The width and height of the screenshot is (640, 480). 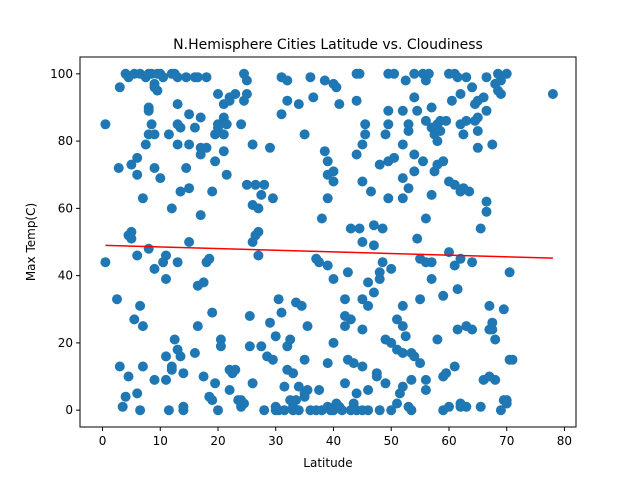 What do you see at coordinates (31, 242) in the screenshot?
I see `y-axis-label: Max Temp(C)` at bounding box center [31, 242].